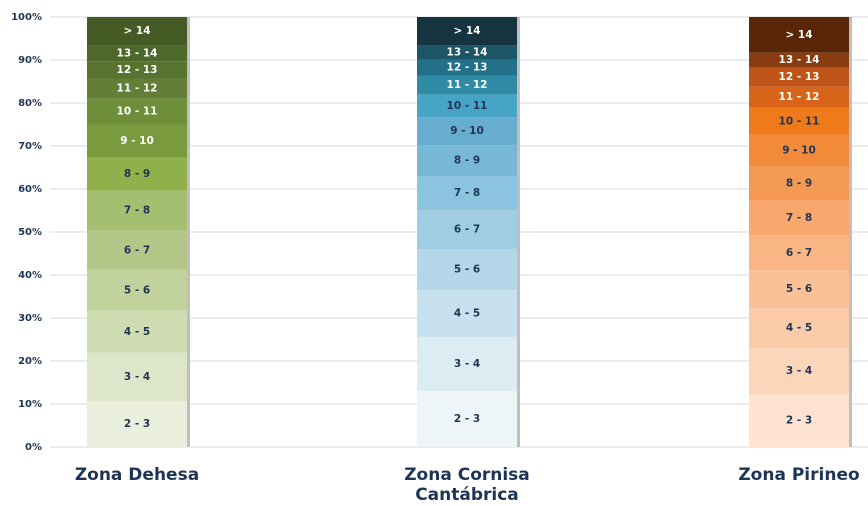 This screenshot has height=506, width=868. Describe the element at coordinates (30, 146) in the screenshot. I see `y-tick-label: 70%` at that location.